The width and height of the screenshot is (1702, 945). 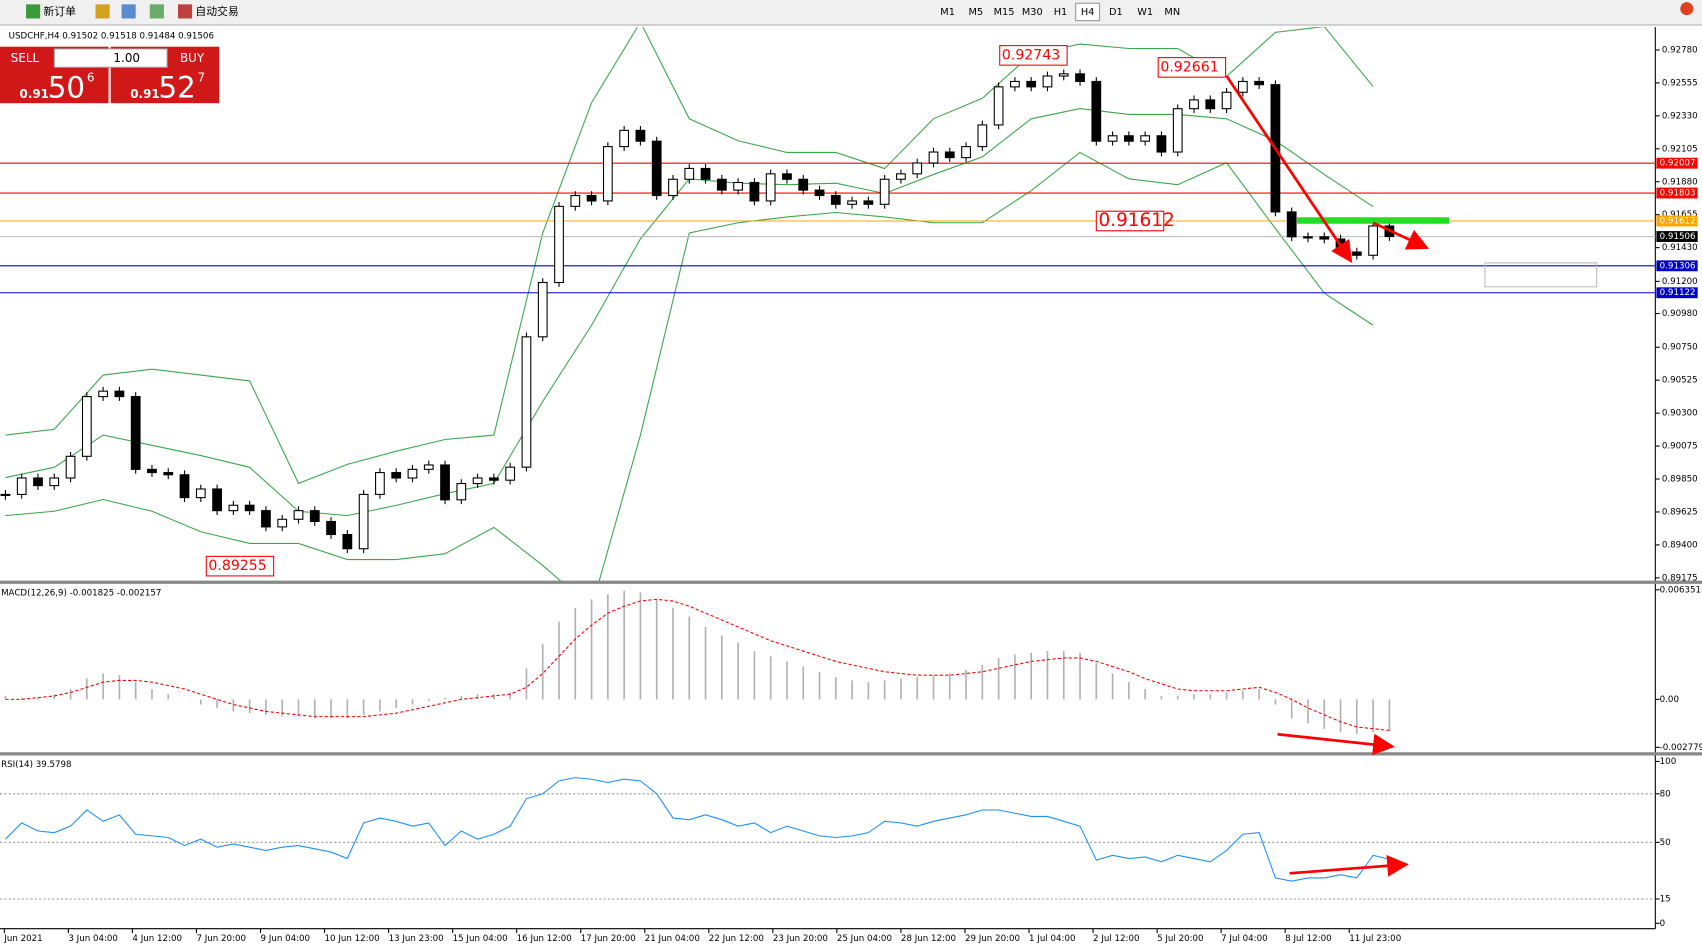 I want to click on callout-box, so click(x=1541, y=275).